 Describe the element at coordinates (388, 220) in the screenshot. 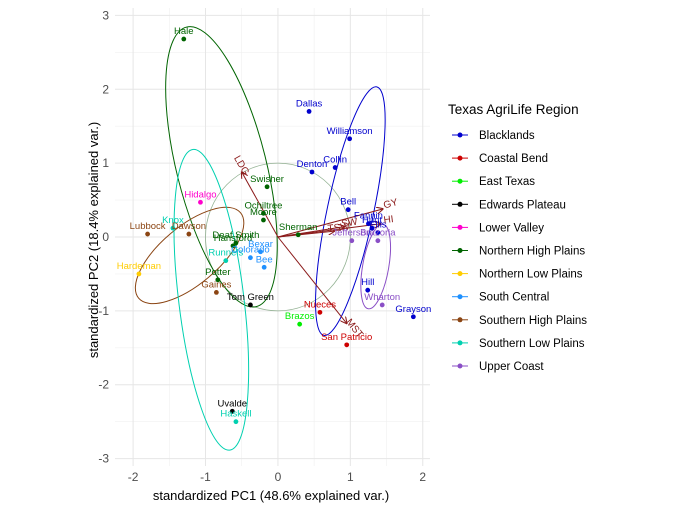

I see `vector-label-hi: HI` at that location.